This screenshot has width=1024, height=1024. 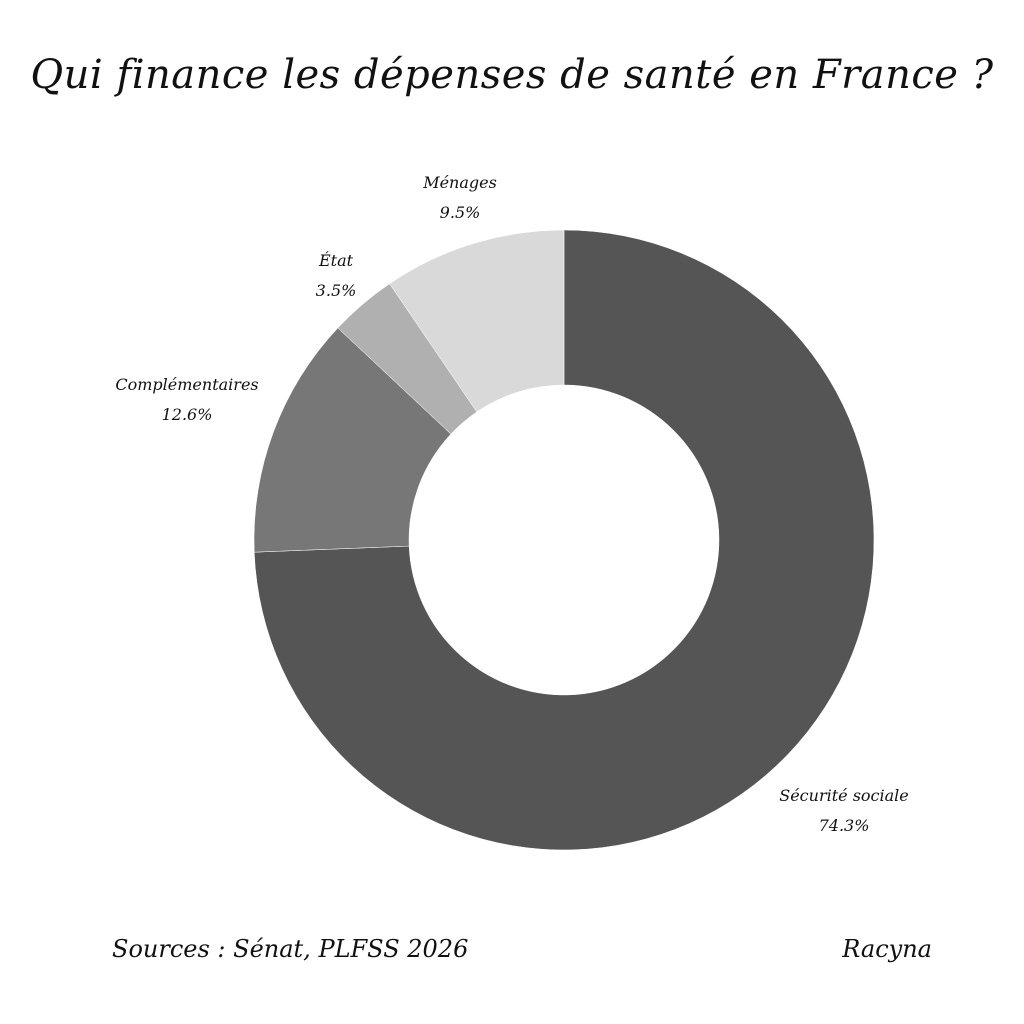 I want to click on label-name: État, so click(x=336, y=260).